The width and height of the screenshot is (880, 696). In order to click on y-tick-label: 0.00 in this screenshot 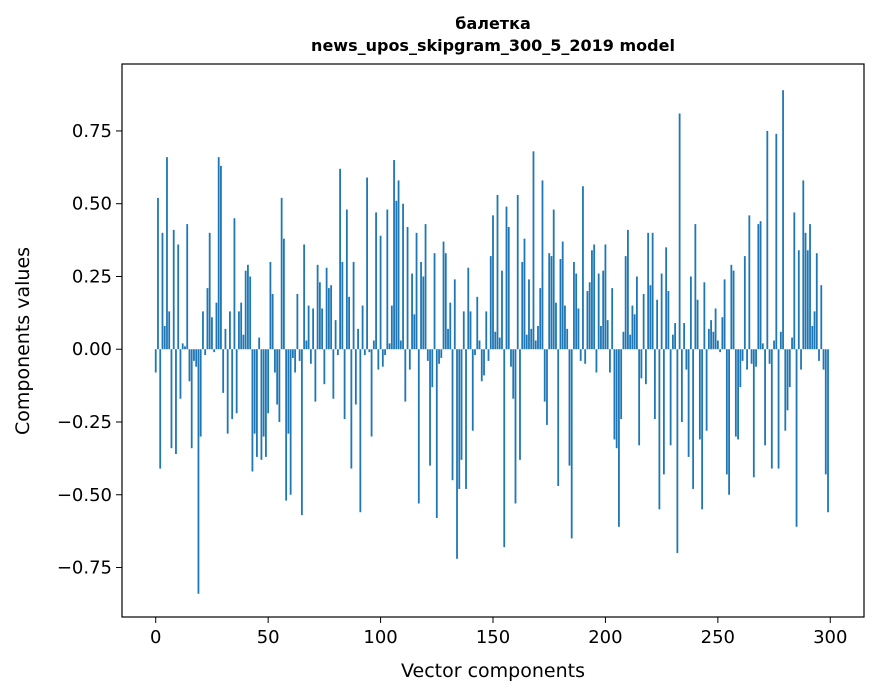, I will do `click(92, 349)`.